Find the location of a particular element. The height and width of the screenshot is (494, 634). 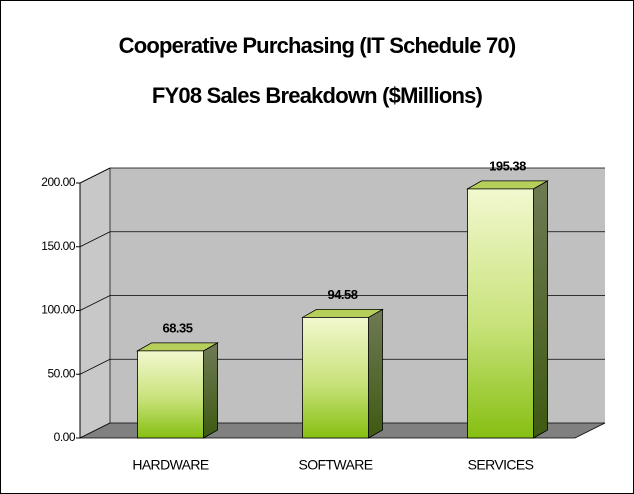

value-label: 68.35 is located at coordinates (177, 327).